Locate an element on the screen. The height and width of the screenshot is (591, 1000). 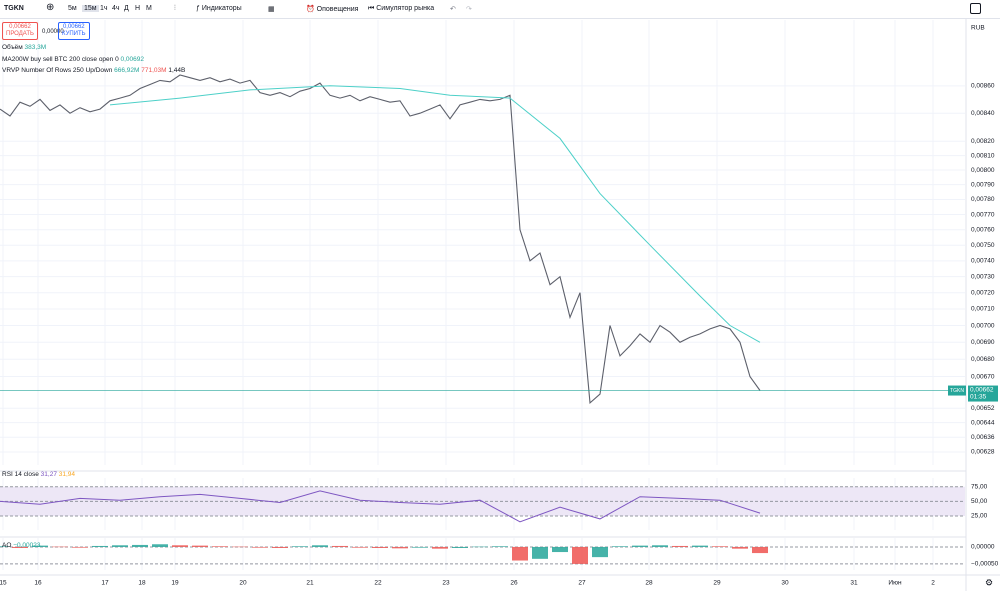
price-tag-symbol: TGKN is located at coordinates (957, 391).